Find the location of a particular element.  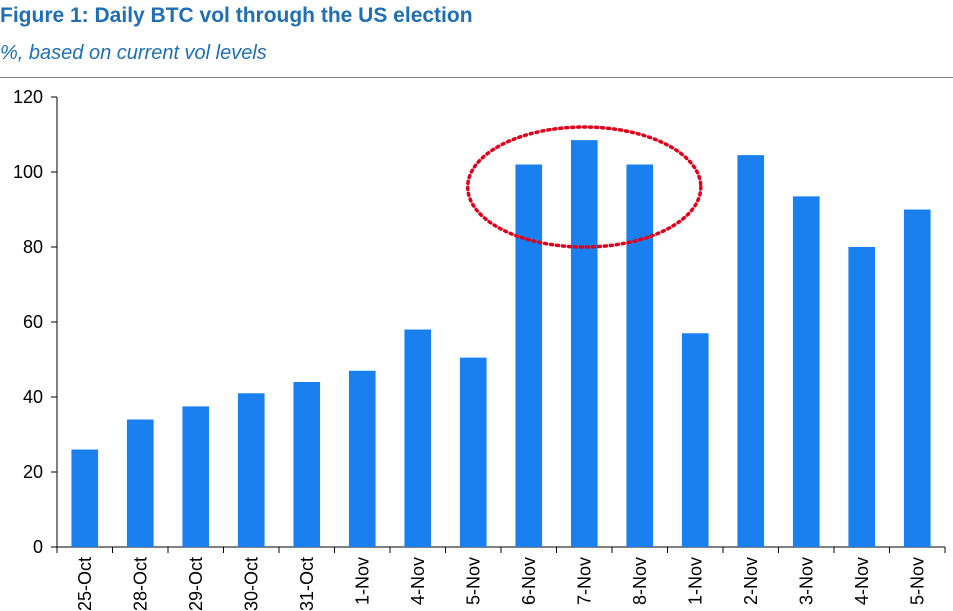

y-tick-label: 60 is located at coordinates (33, 322).